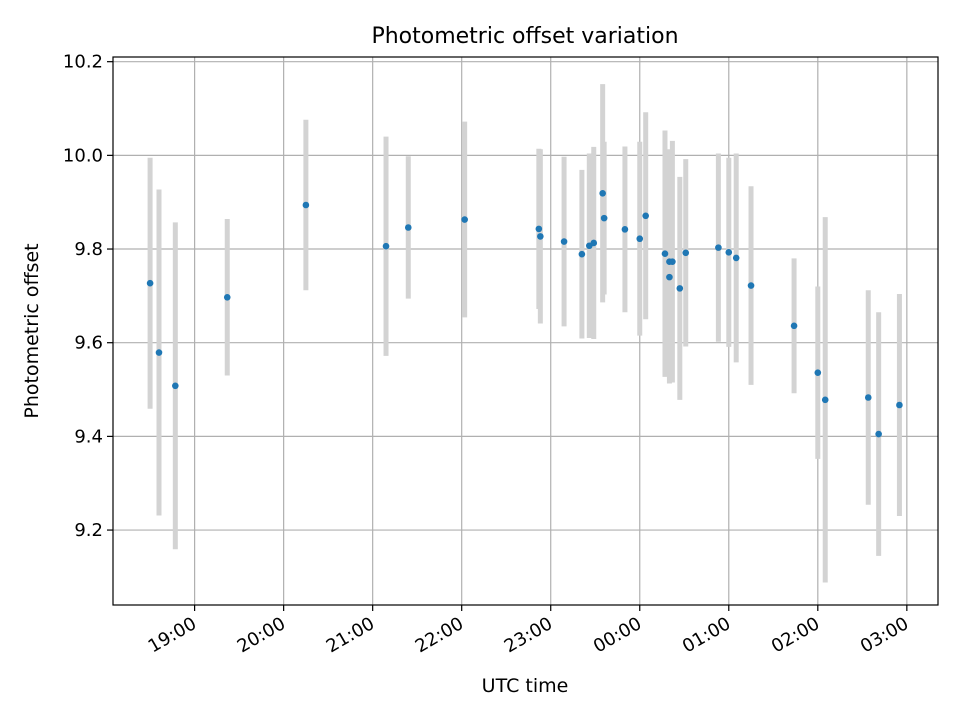  Describe the element at coordinates (88, 296) in the screenshot. I see `y-axis-ticks: 9.2 9.4 9.6 9.8 10.0 10.2` at that location.